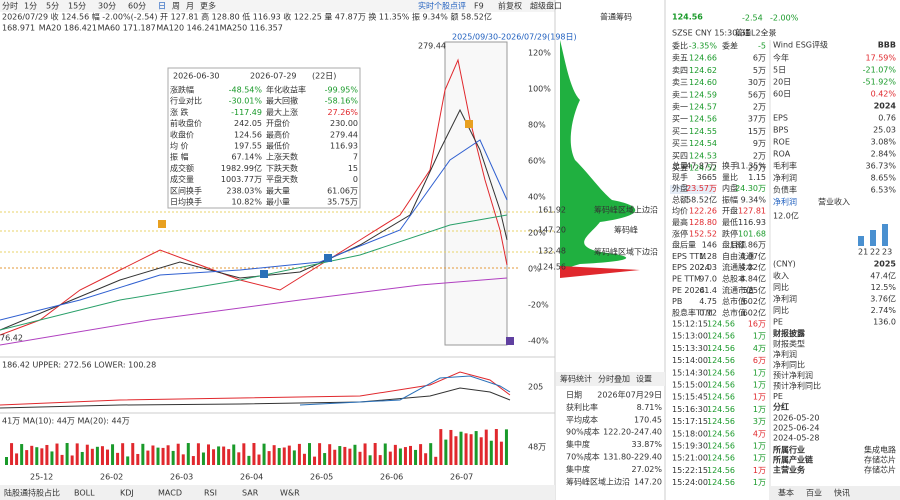 The height and width of the screenshot is (500, 900). What do you see at coordinates (887, 45) in the screenshot?
I see `rating: BBB` at bounding box center [887, 45].